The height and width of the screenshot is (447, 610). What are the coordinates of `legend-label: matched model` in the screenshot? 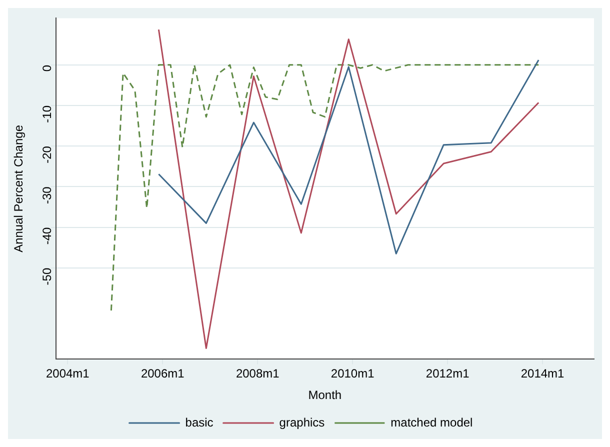 It's located at (431, 422).